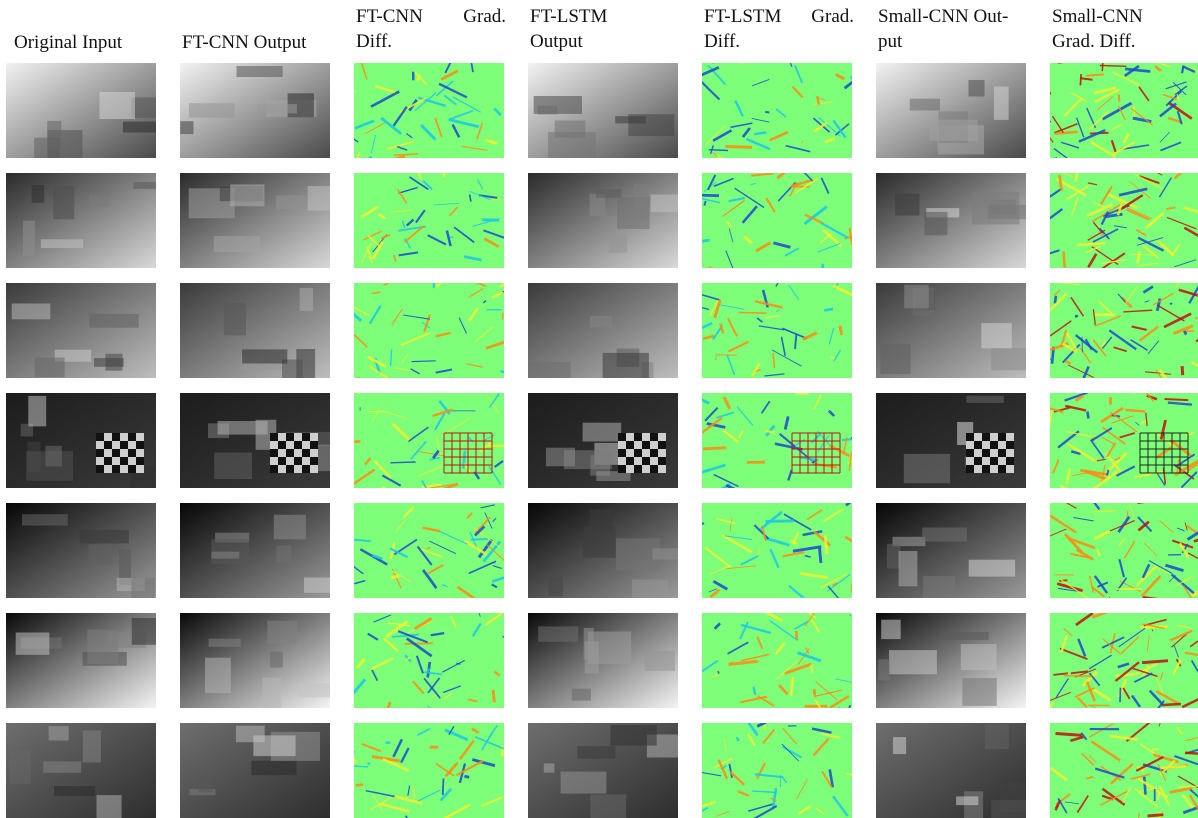 This screenshot has height=818, width=1198. Describe the element at coordinates (255, 330) in the screenshot. I see `thumbnail-ftcnn_out-plush-toy-shelf` at that location.